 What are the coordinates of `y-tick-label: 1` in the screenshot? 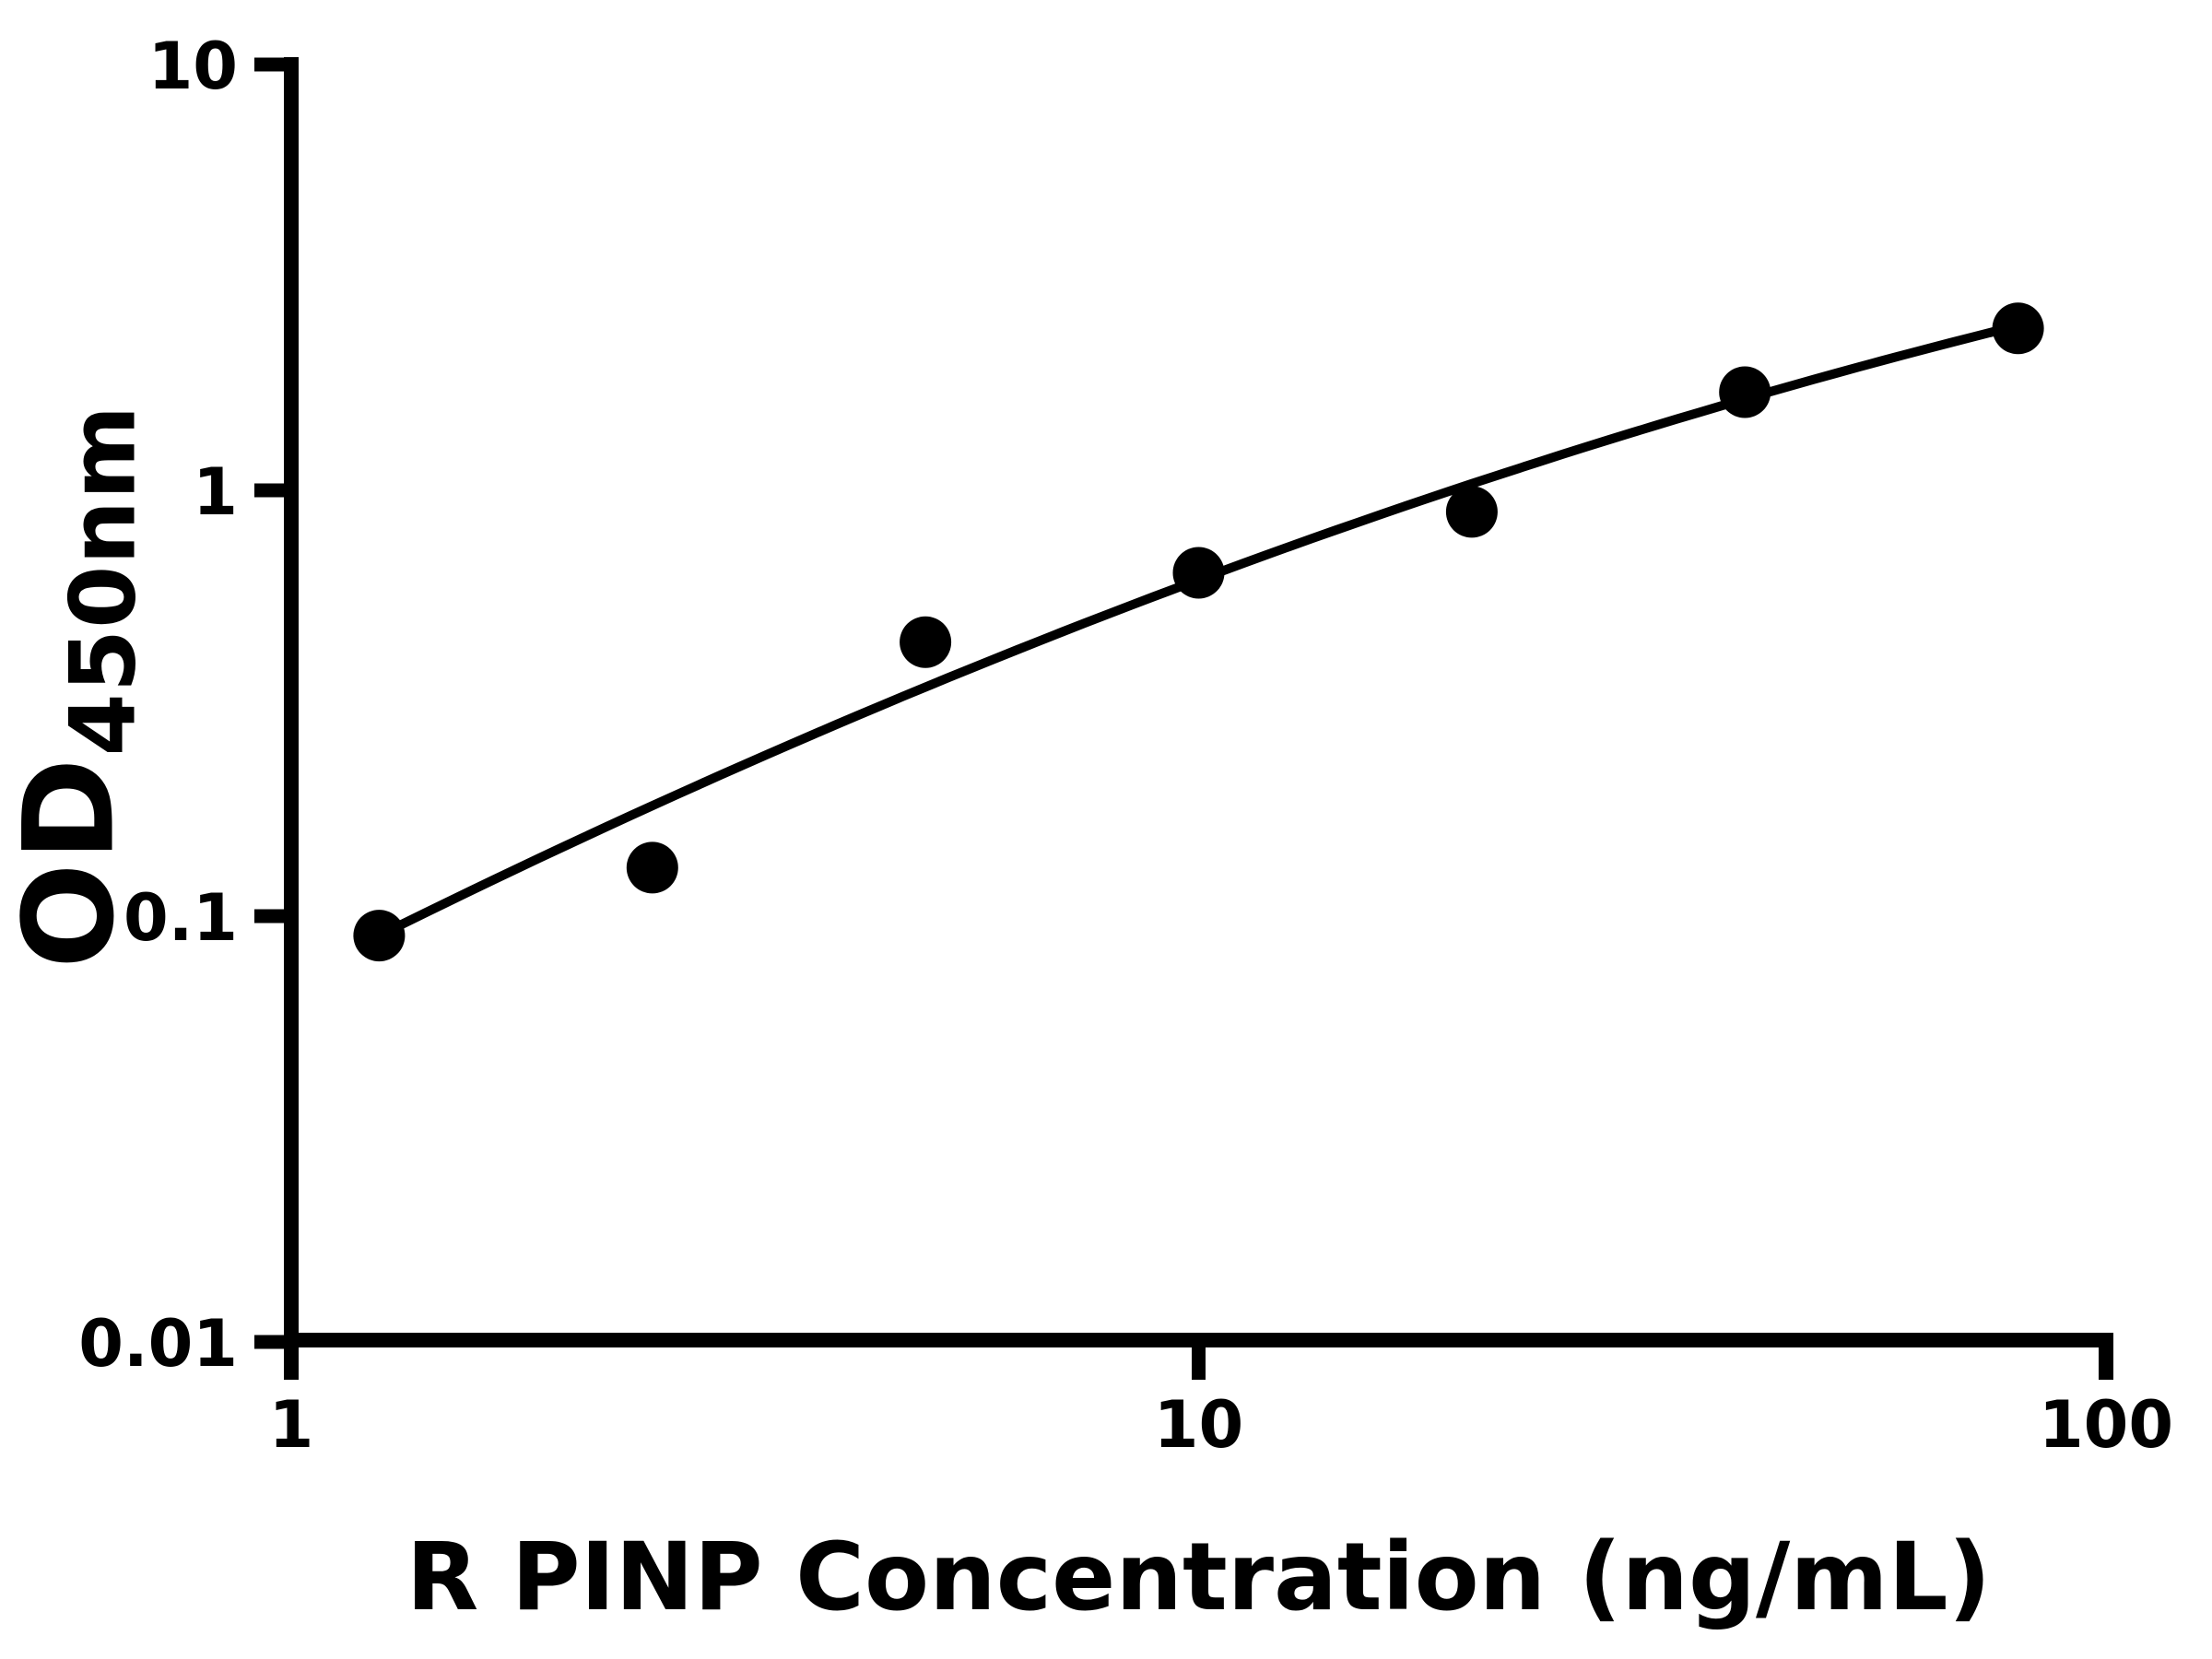 It's located at (215, 492).